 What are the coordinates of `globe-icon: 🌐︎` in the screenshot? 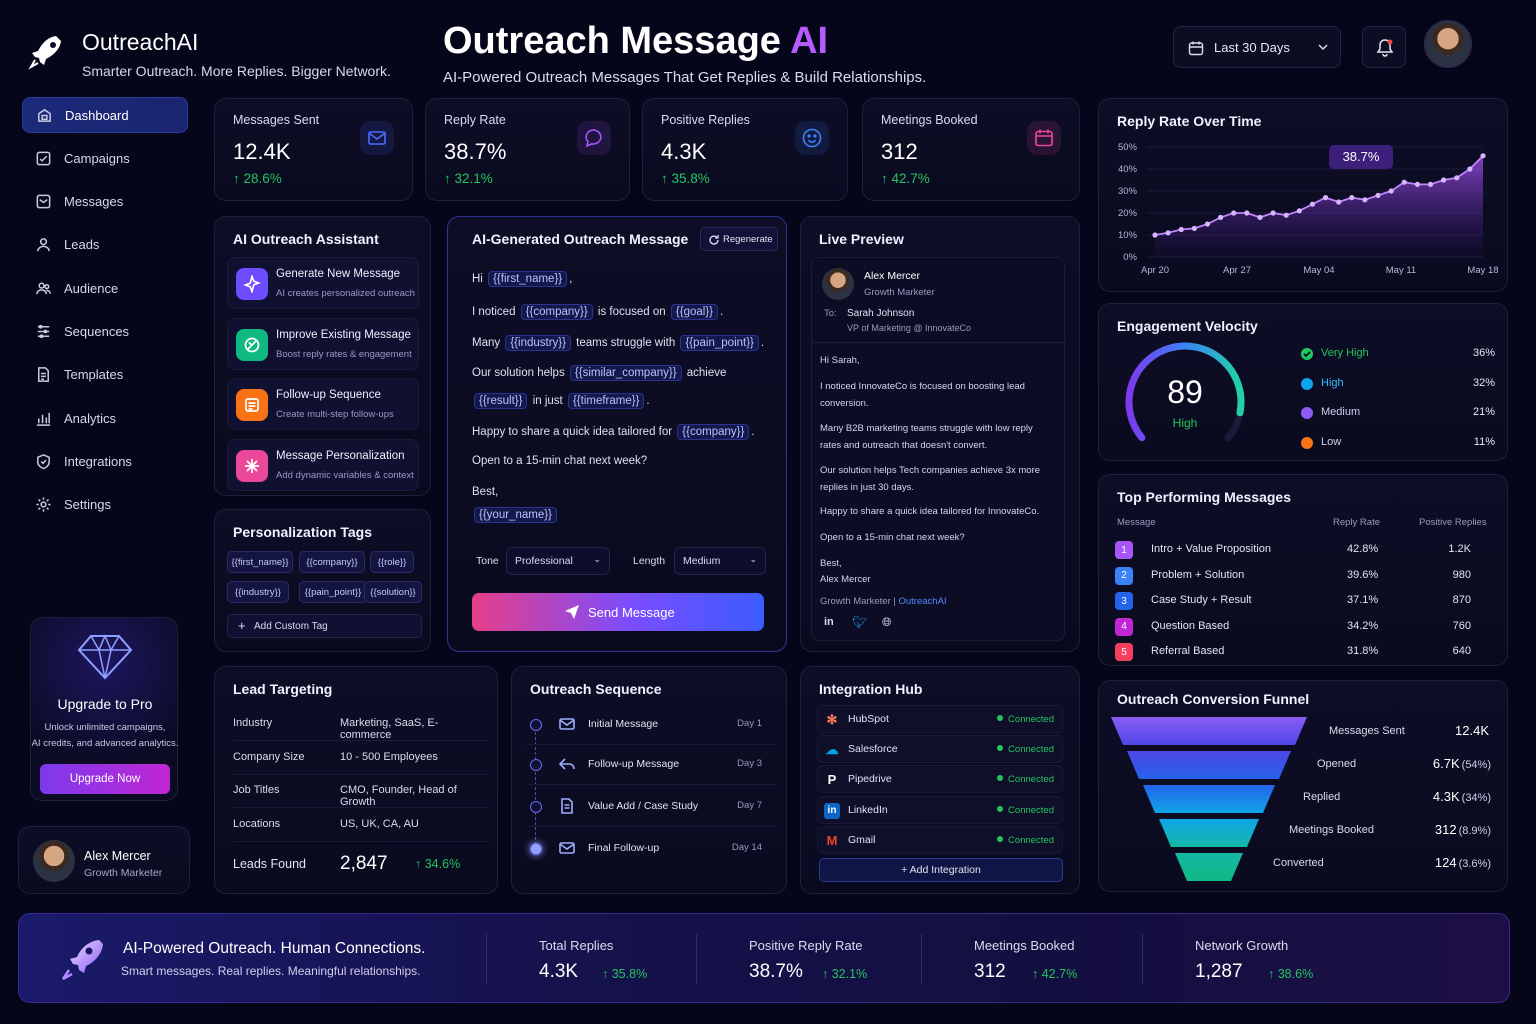 It's located at (887, 622).